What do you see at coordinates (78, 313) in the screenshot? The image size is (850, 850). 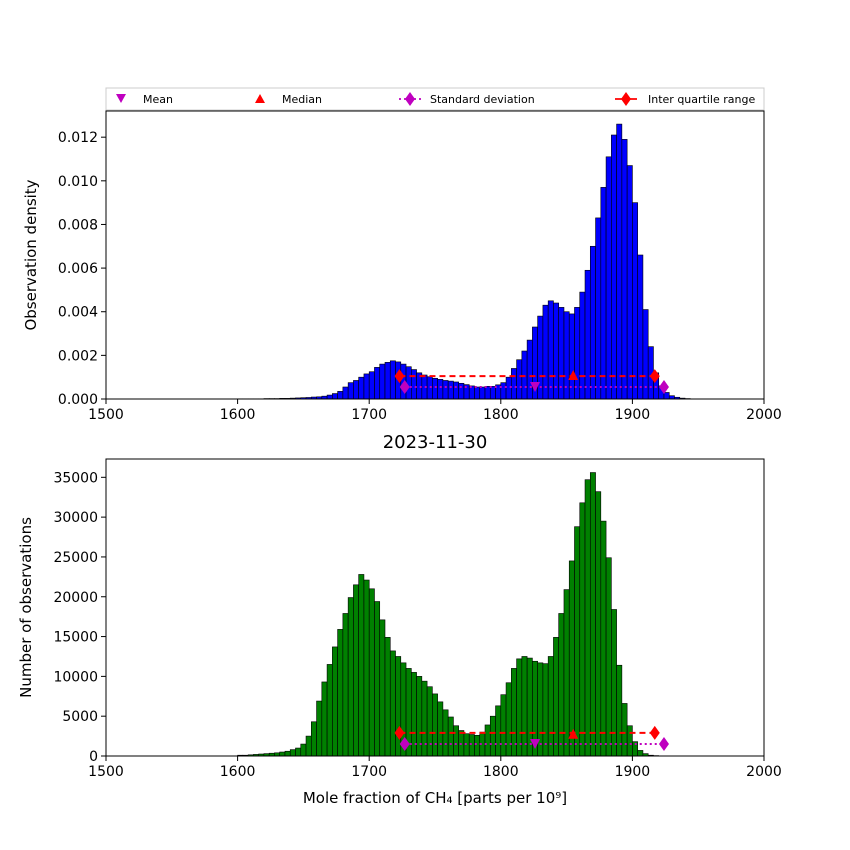 I see `density-y-tick-label: 0.004` at bounding box center [78, 313].